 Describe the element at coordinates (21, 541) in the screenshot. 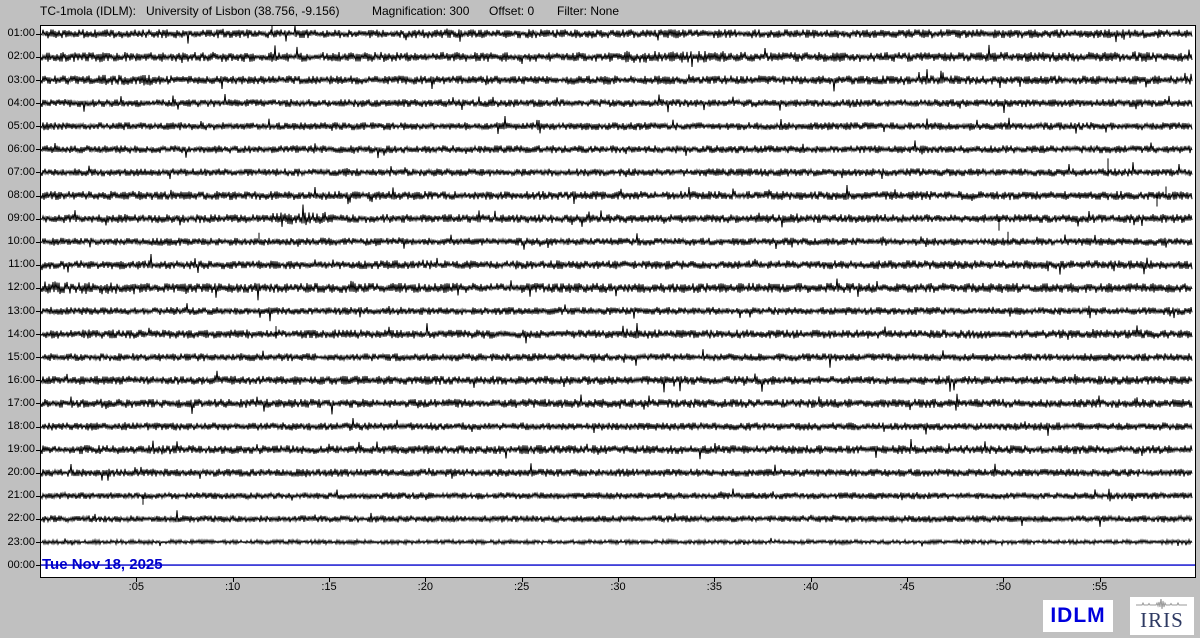

I see `hour-label-23:00: 23:00` at that location.